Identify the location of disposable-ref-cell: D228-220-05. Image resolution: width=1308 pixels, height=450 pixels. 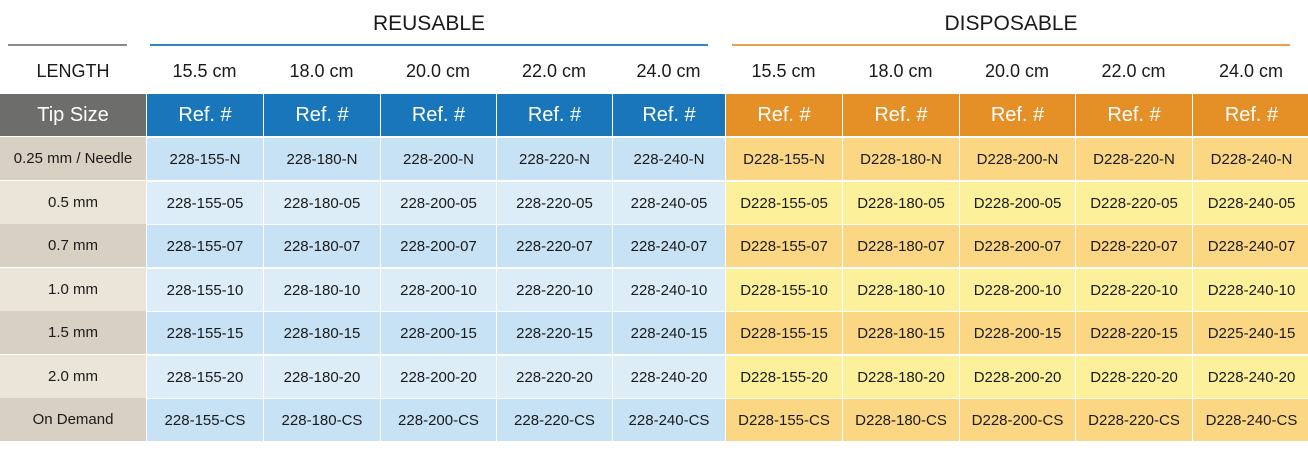
(1133, 202).